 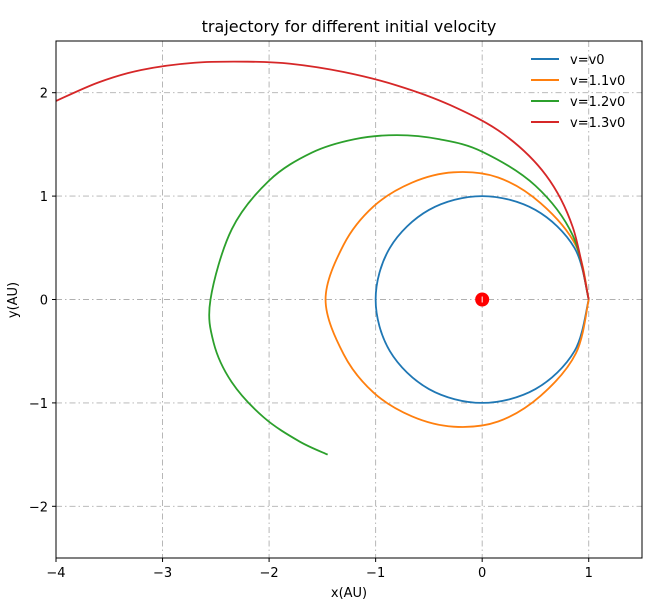 What do you see at coordinates (375, 573) in the screenshot?
I see `x-tick-label: −1` at bounding box center [375, 573].